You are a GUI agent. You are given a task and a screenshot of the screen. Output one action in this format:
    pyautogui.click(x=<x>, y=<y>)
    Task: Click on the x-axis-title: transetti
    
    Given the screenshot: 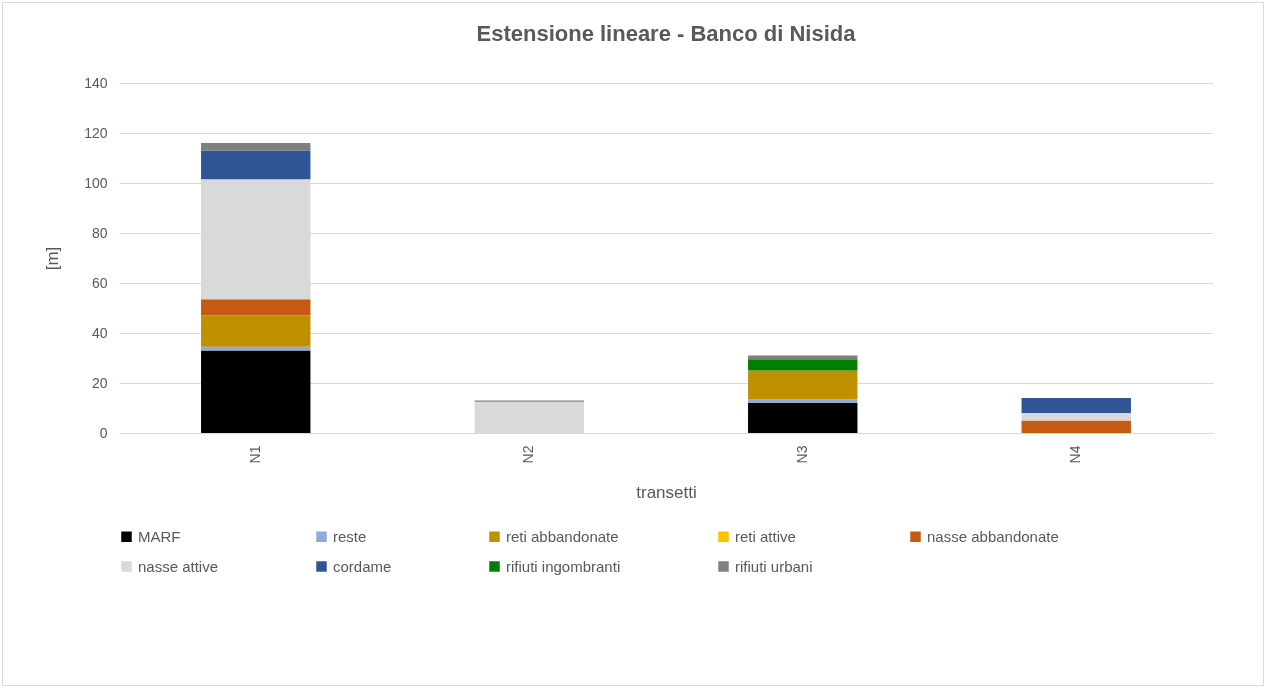 What is the action you would take?
    pyautogui.click(x=666, y=493)
    